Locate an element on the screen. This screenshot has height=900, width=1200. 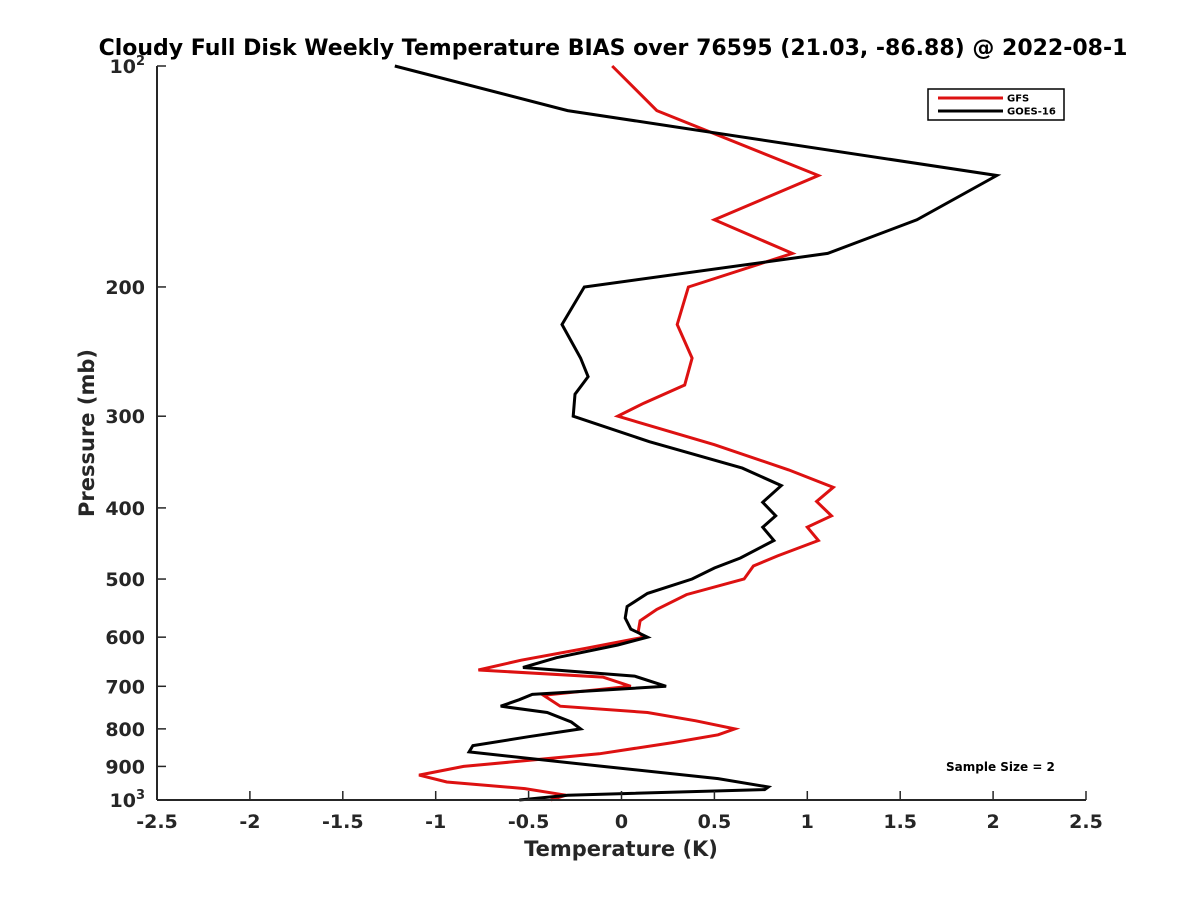
legend: GFS GOES-16 is located at coordinates (996, 104).